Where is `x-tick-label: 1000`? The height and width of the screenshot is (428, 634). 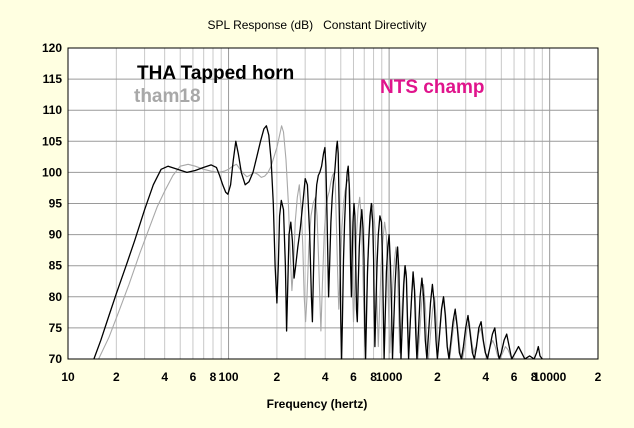
x-tick-label: 1000 is located at coordinates (389, 377).